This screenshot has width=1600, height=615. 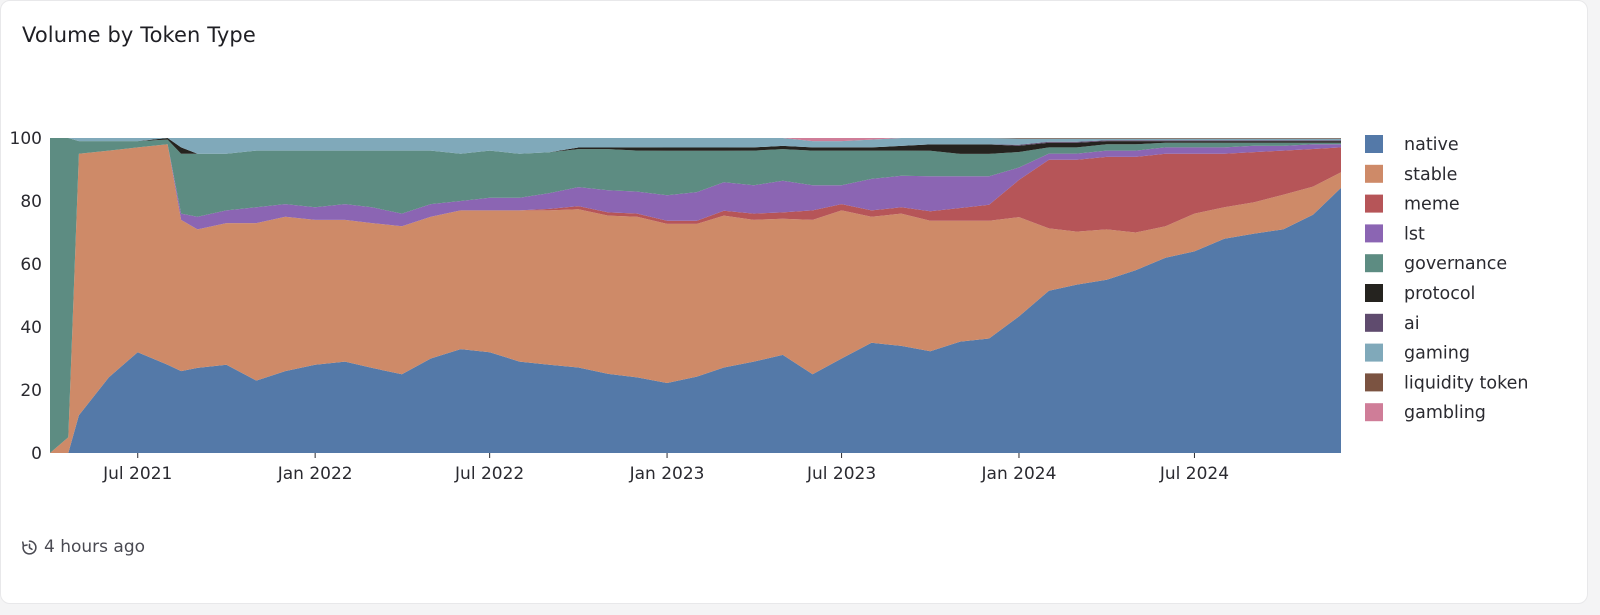 What do you see at coordinates (31, 265) in the screenshot?
I see `y-tick-label: 60` at bounding box center [31, 265].